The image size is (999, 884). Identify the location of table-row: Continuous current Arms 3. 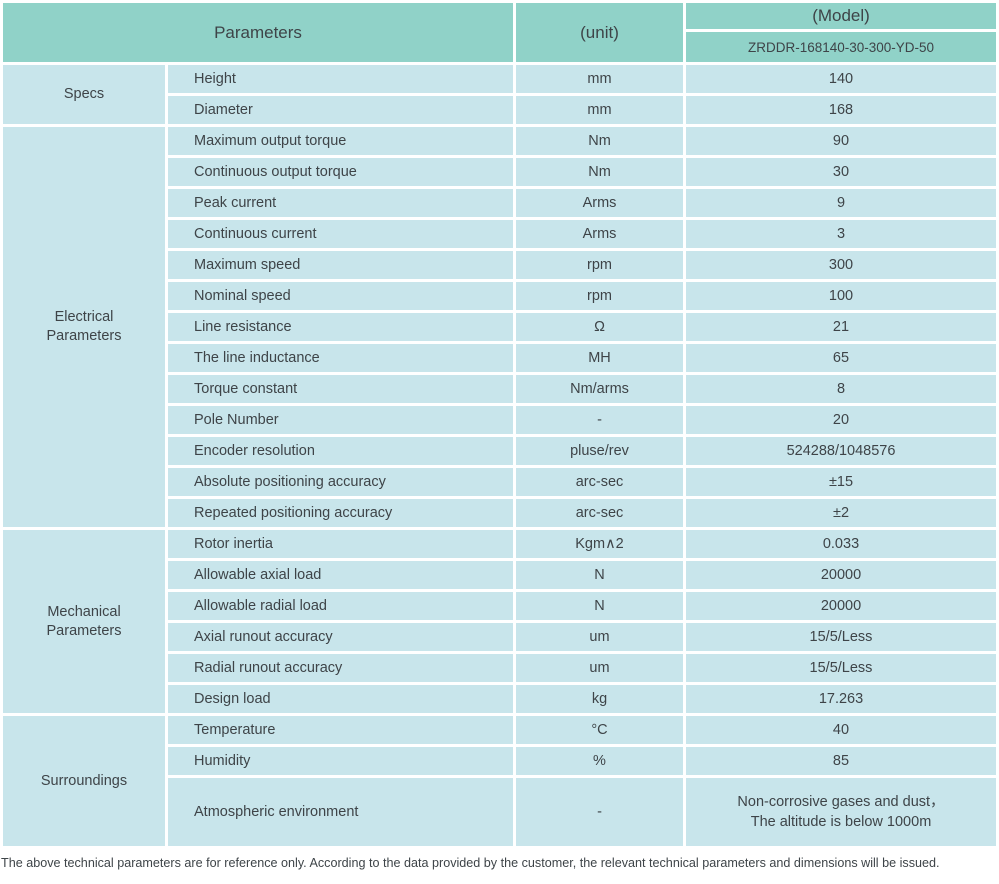
(499, 234).